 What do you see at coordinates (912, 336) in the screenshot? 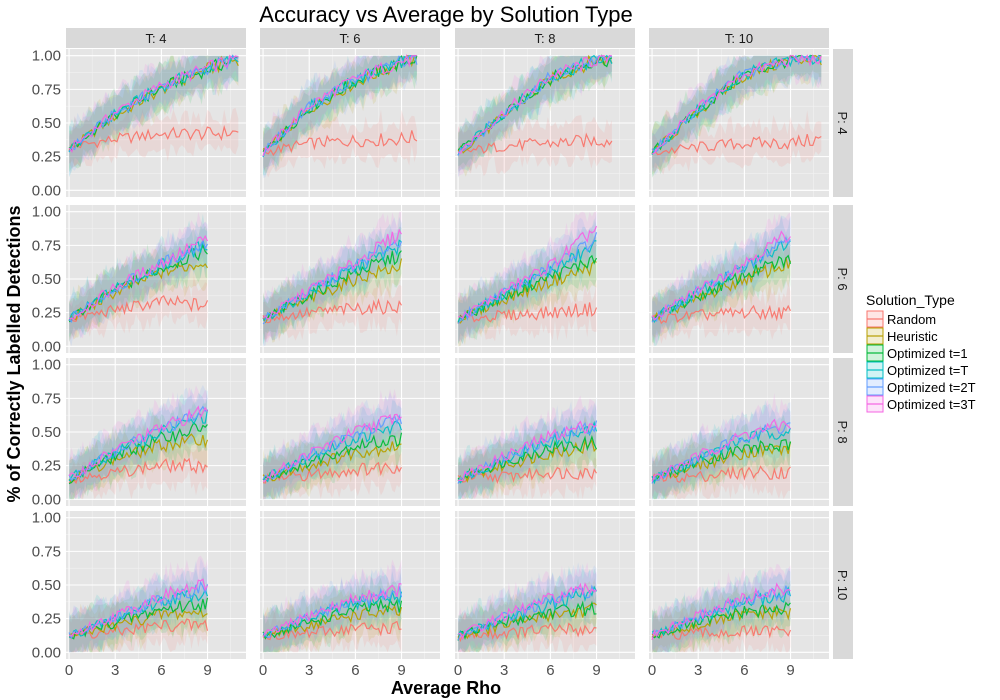
I see `legend-label: Heuristic` at bounding box center [912, 336].